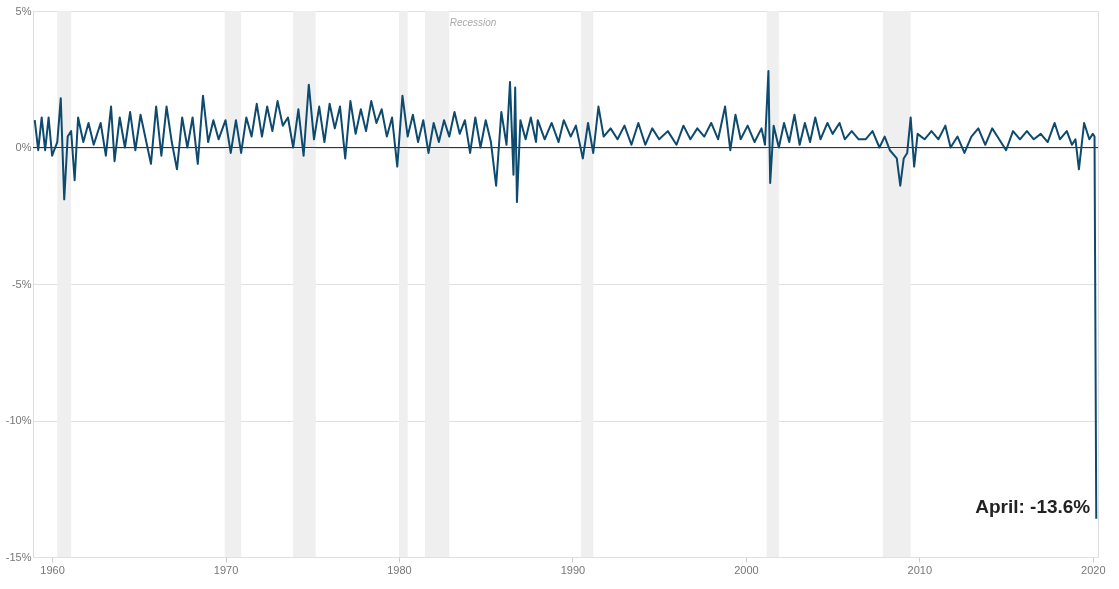 This screenshot has width=1119, height=589. I want to click on x-tick-label: 2010, so click(920, 569).